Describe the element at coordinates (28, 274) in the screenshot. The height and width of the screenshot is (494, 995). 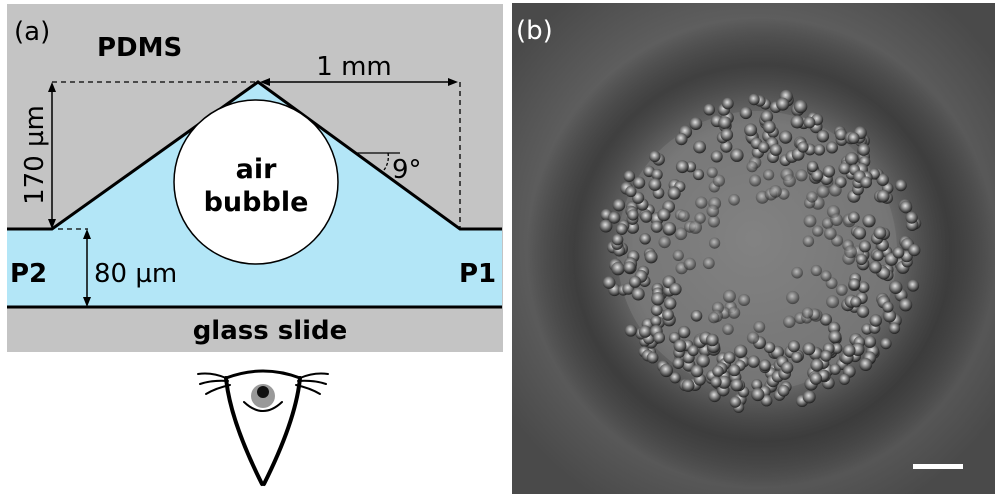
I see `port-p2-label: P2` at that location.